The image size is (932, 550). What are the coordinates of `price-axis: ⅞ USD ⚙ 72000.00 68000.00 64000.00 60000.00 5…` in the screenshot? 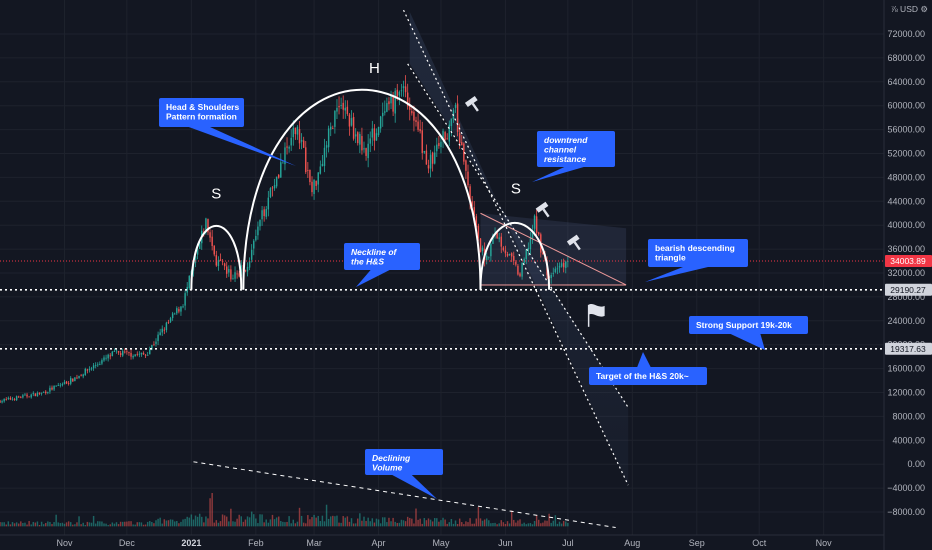 It's located at (907, 275).